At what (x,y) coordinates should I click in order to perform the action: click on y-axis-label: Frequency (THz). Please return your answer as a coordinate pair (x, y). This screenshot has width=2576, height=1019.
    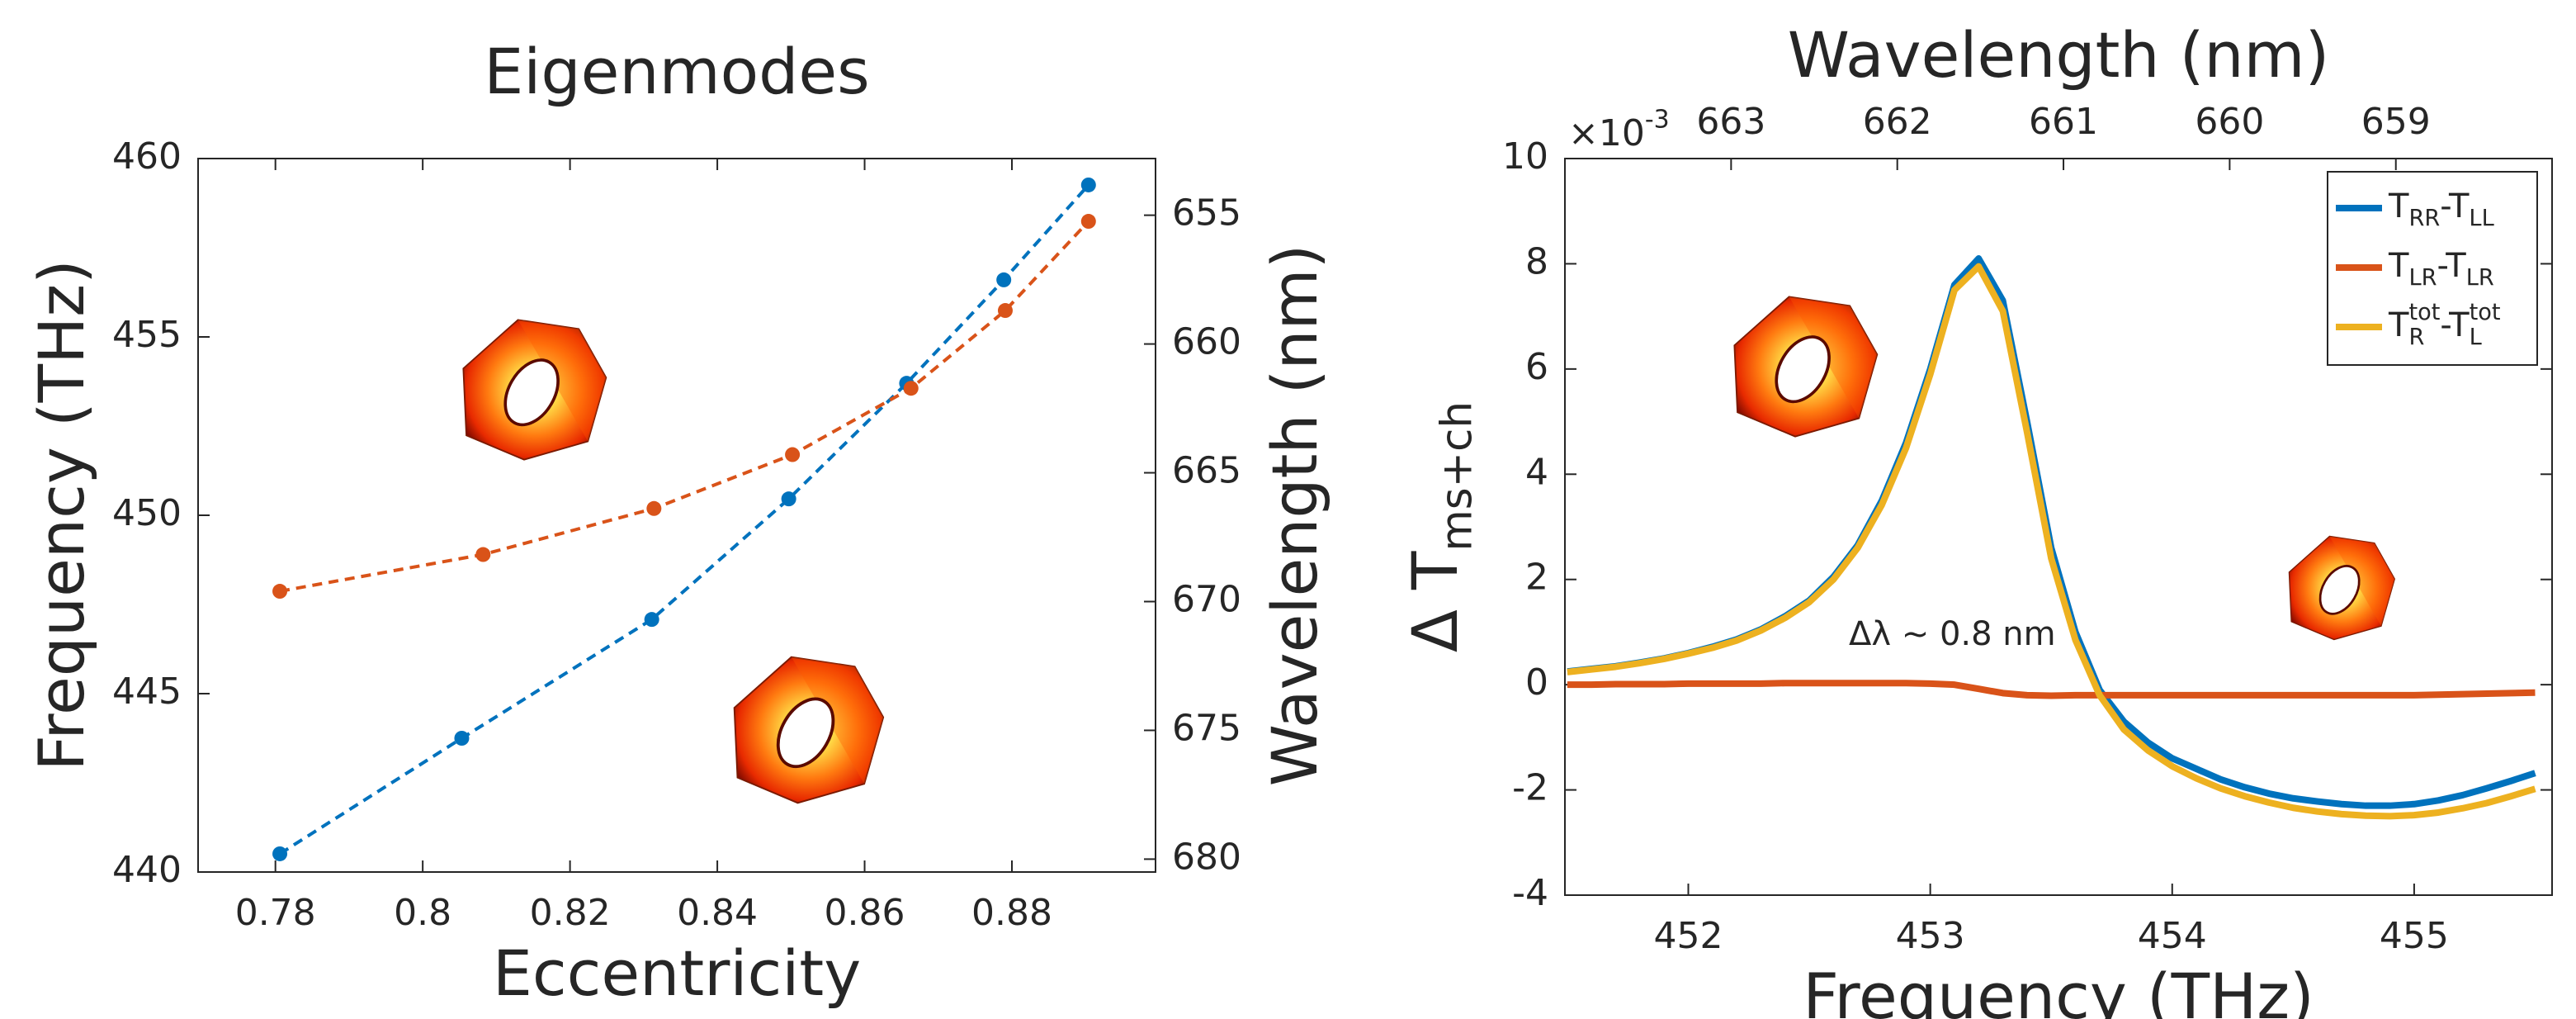
    Looking at the image, I should click on (61, 515).